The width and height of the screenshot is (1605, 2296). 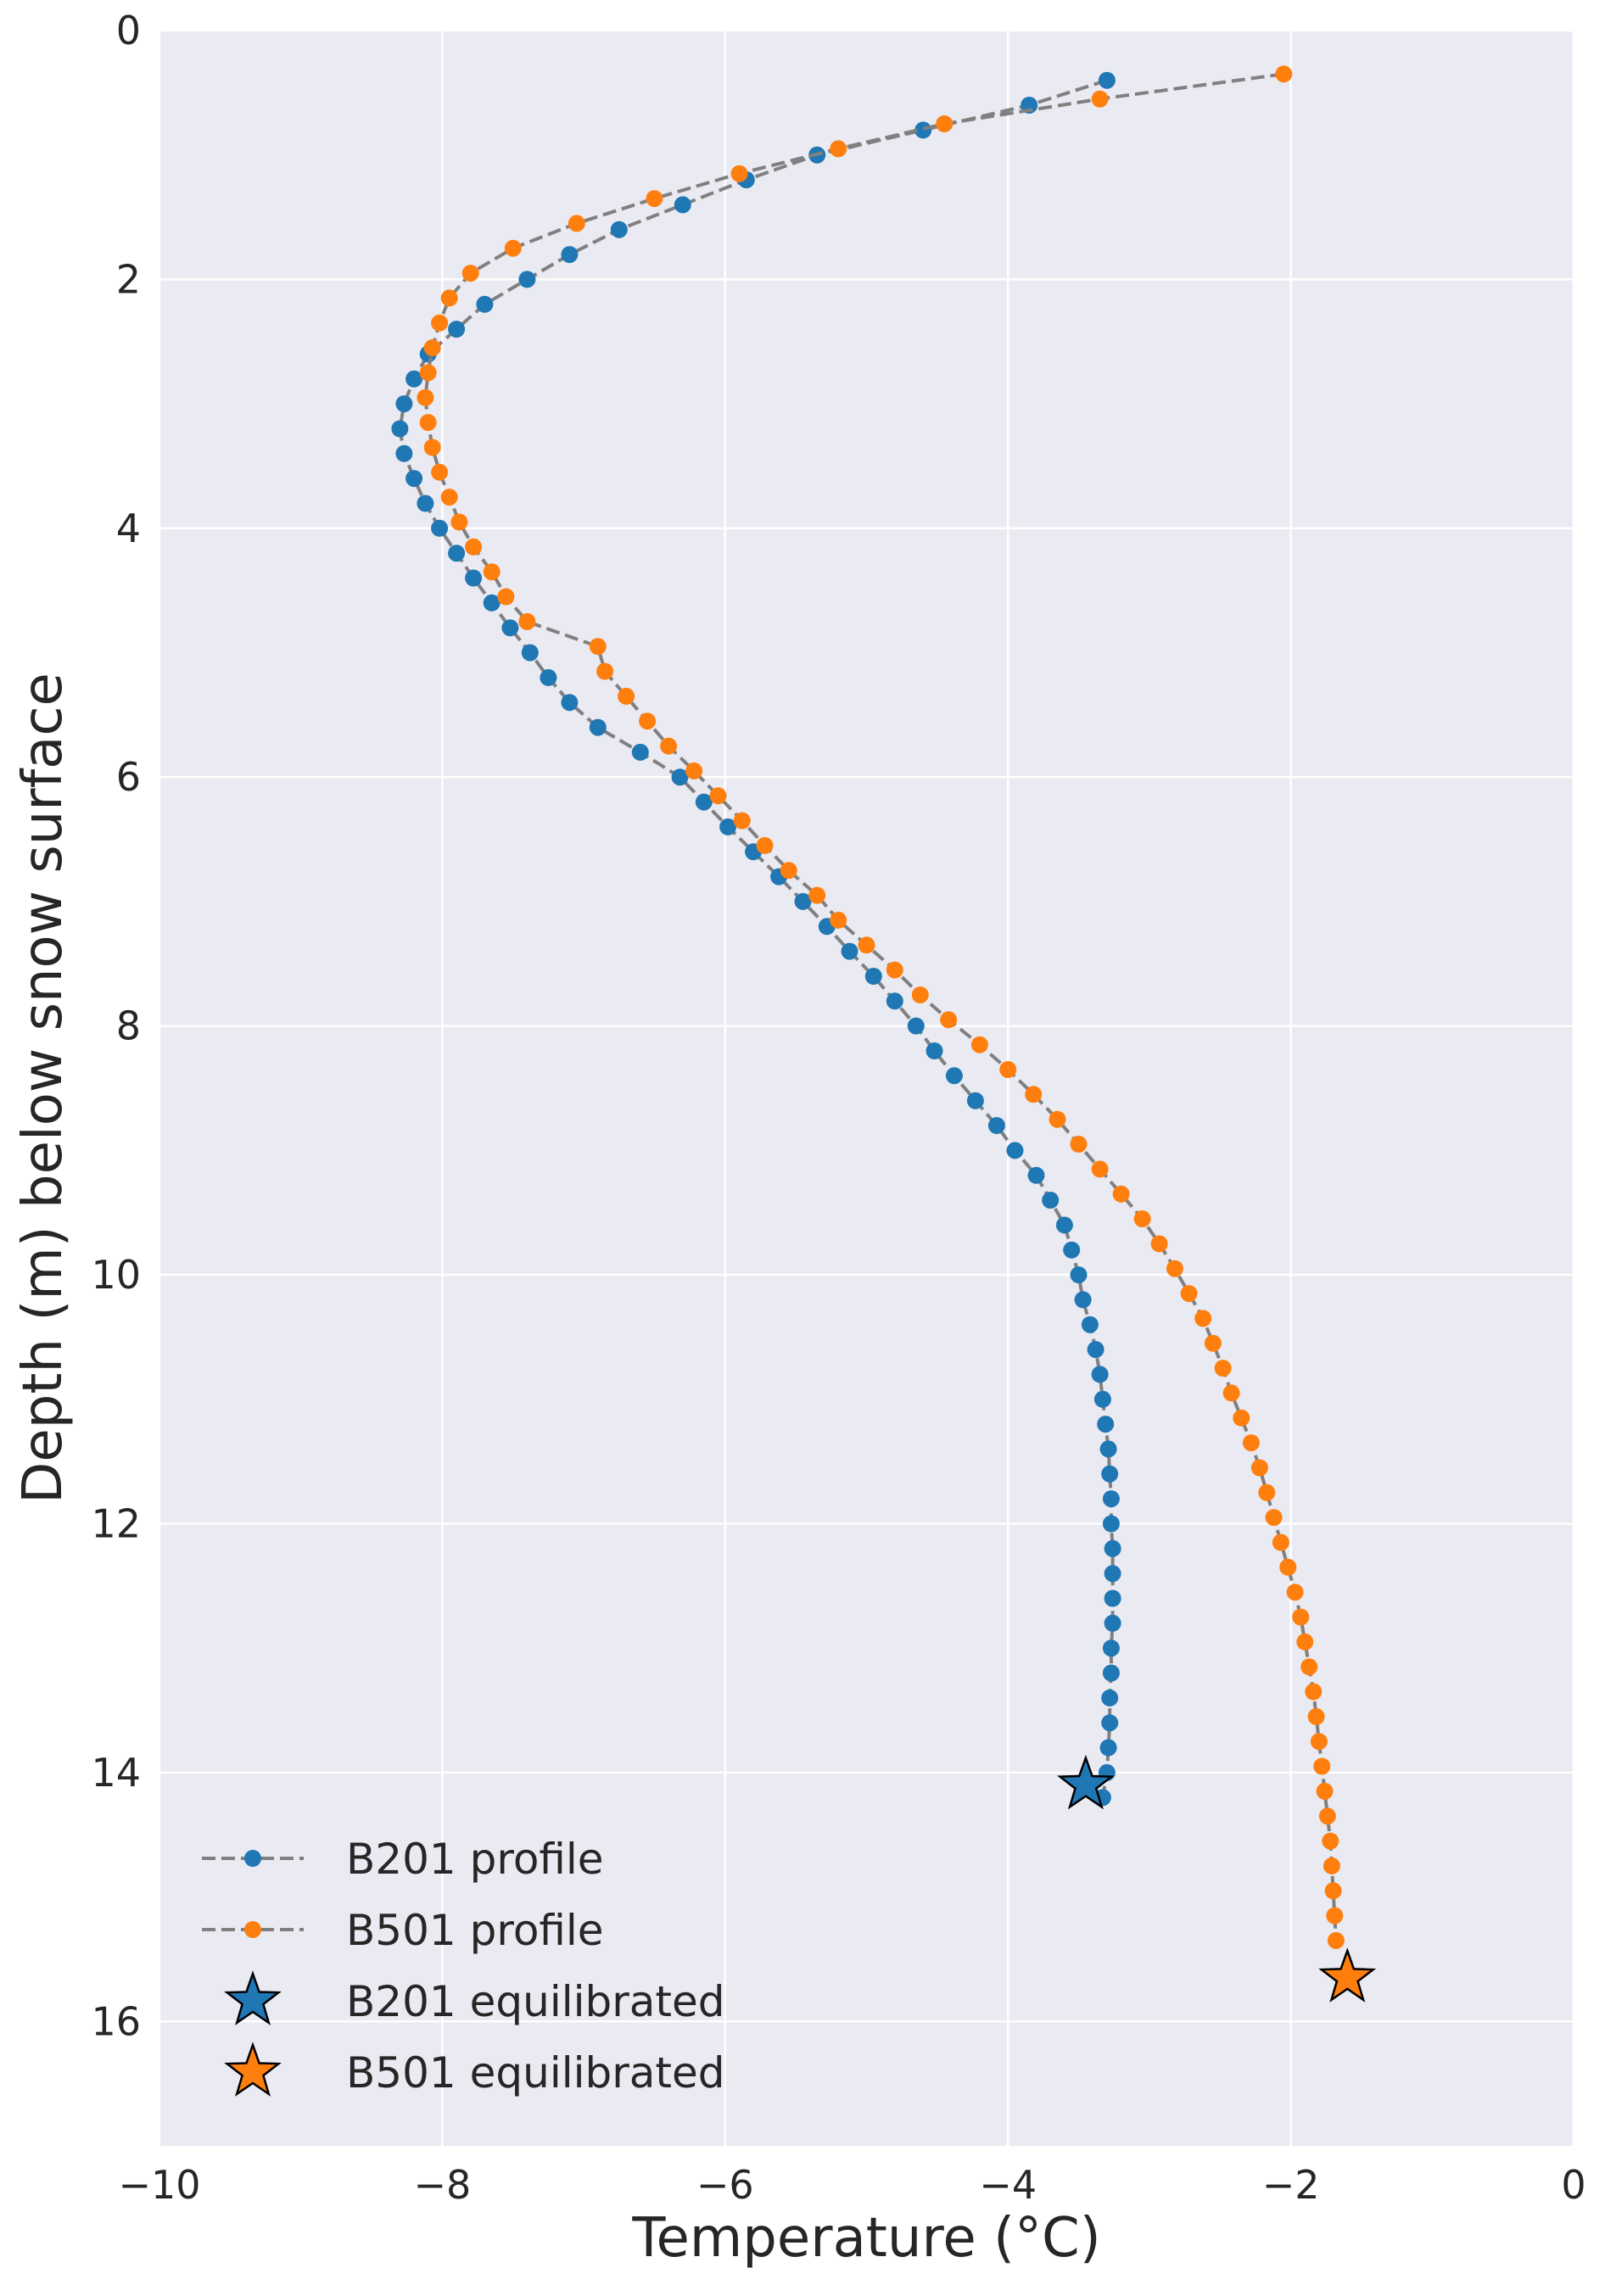 What do you see at coordinates (1291, 2185) in the screenshot?
I see `x-tick-label: −2` at bounding box center [1291, 2185].